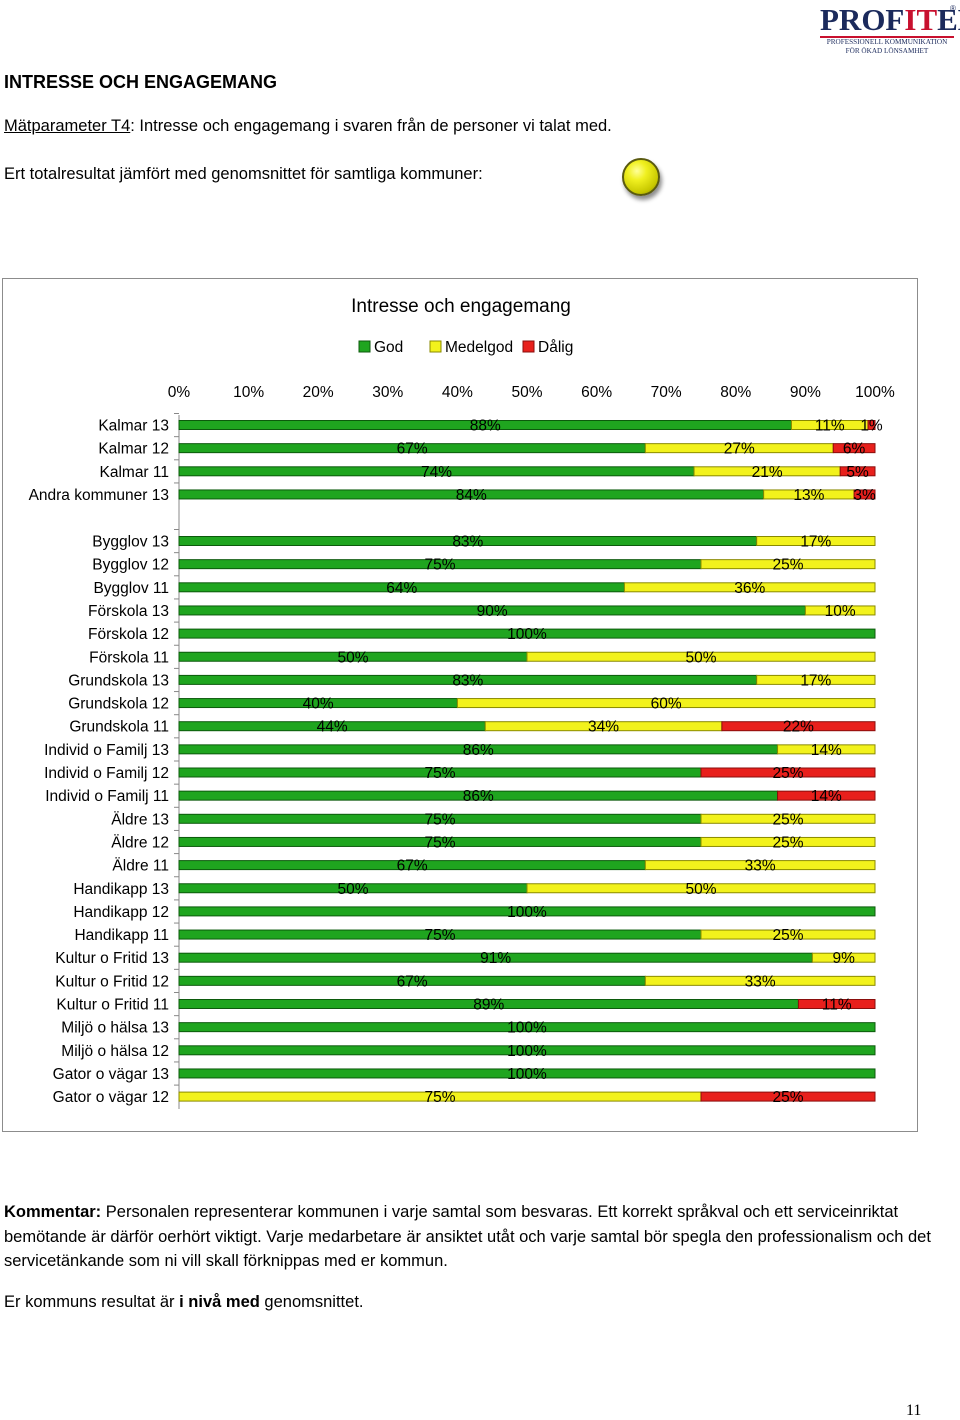 The width and height of the screenshot is (960, 1420). What do you see at coordinates (332, 727) in the screenshot?
I see `data-label: 44%` at bounding box center [332, 727].